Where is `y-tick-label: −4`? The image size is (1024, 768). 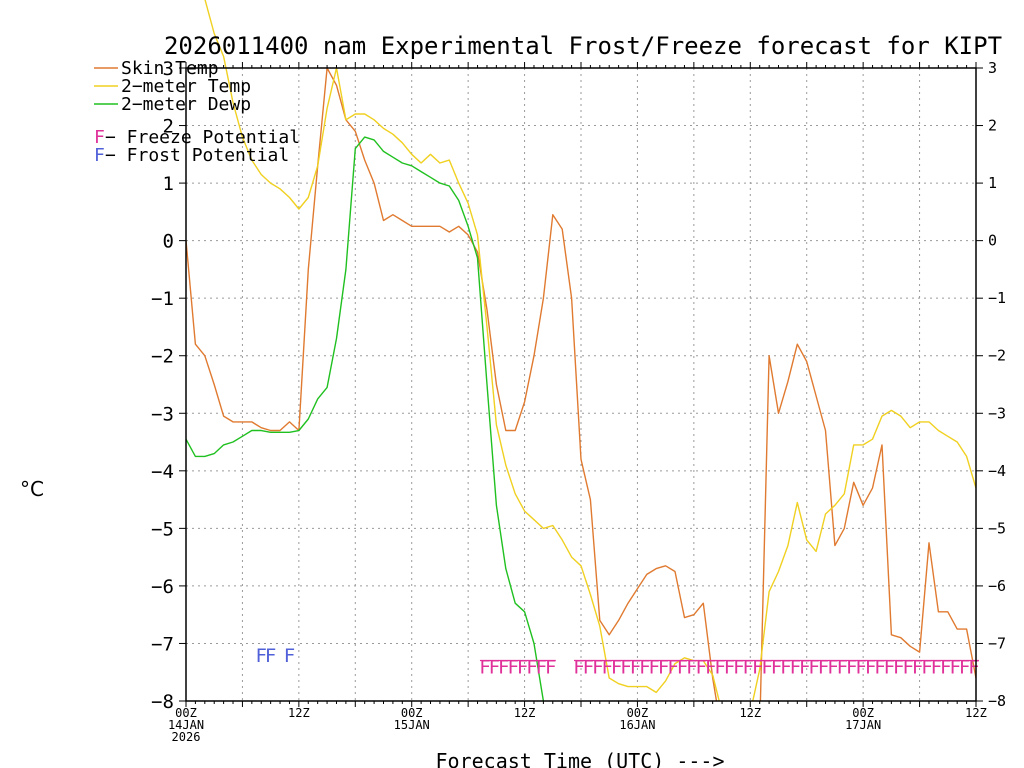
y-tick-label: −4 is located at coordinates (162, 472).